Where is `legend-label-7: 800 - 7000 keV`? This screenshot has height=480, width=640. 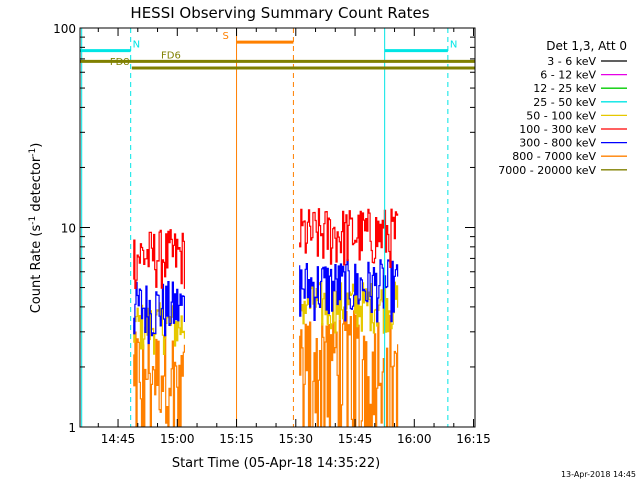
legend-label-7: 800 - 7000 keV is located at coordinates (554, 156).